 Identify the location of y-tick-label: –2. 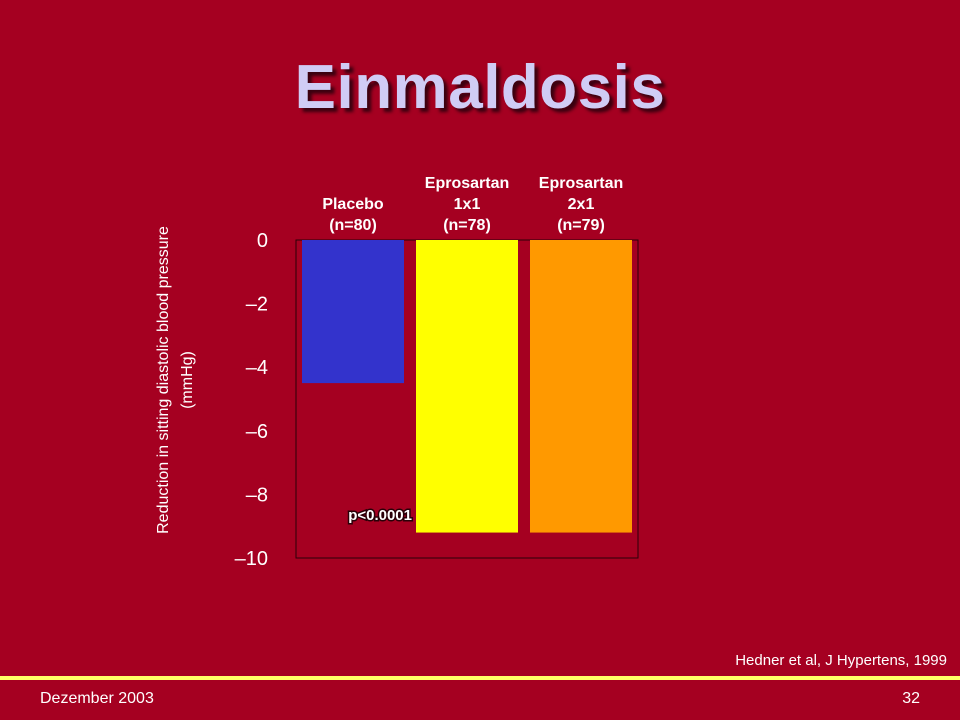
(257, 305).